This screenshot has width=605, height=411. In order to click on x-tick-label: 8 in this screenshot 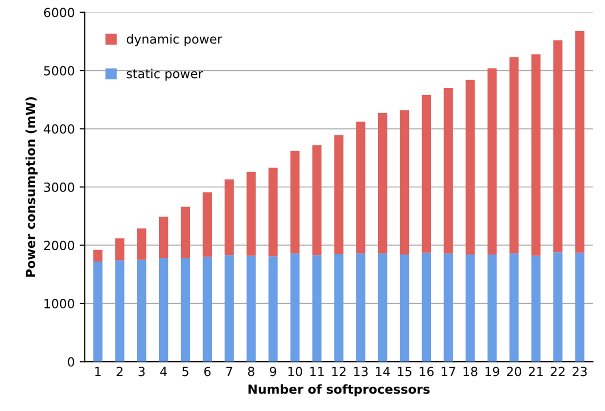, I will do `click(251, 371)`.